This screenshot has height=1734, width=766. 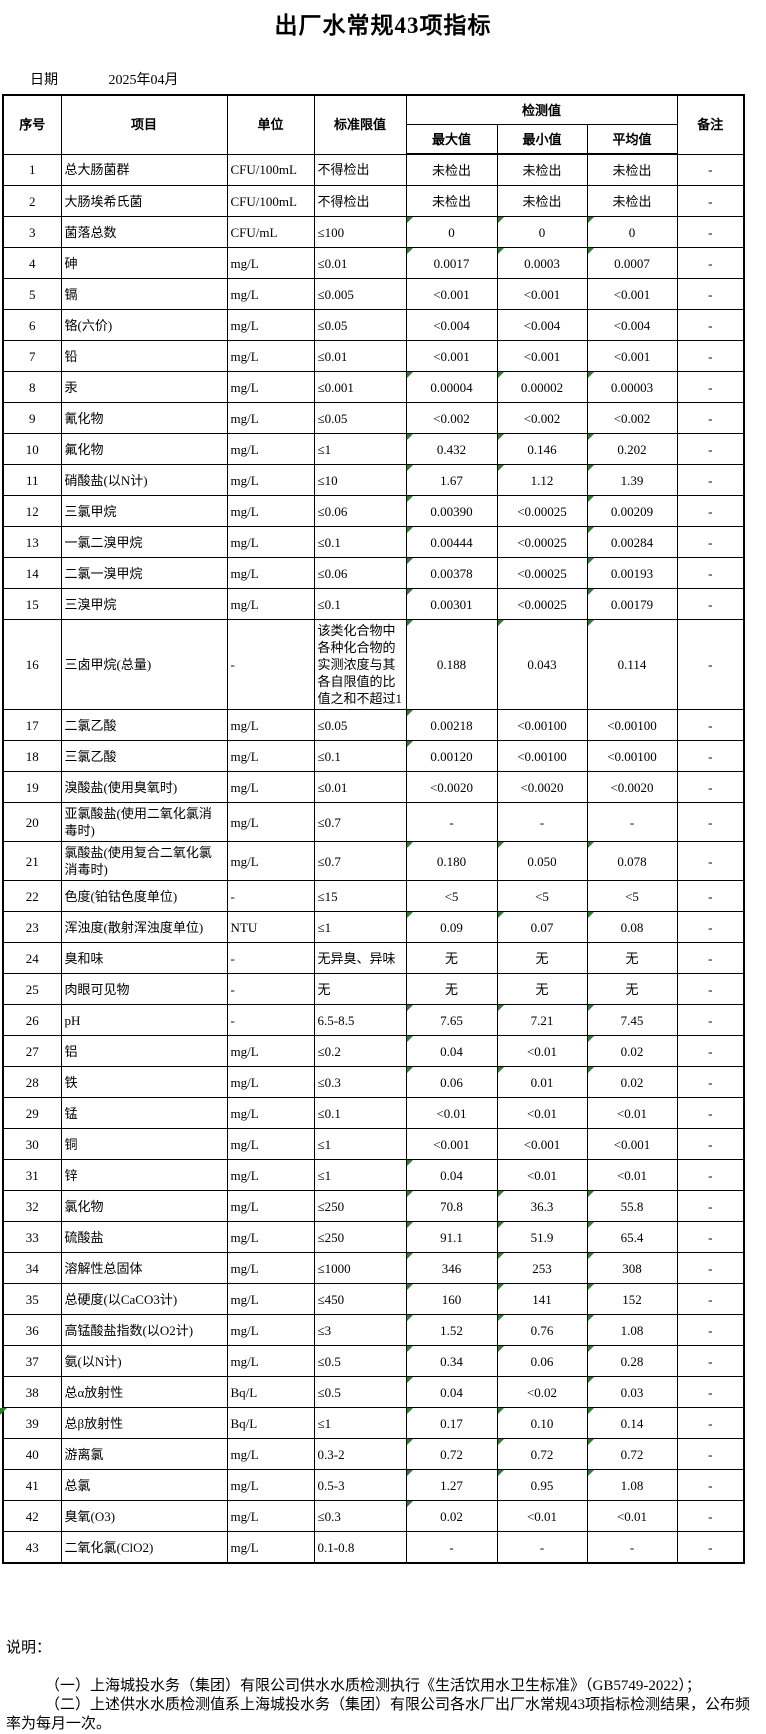 I want to click on cell-min: 0.050, so click(x=542, y=861).